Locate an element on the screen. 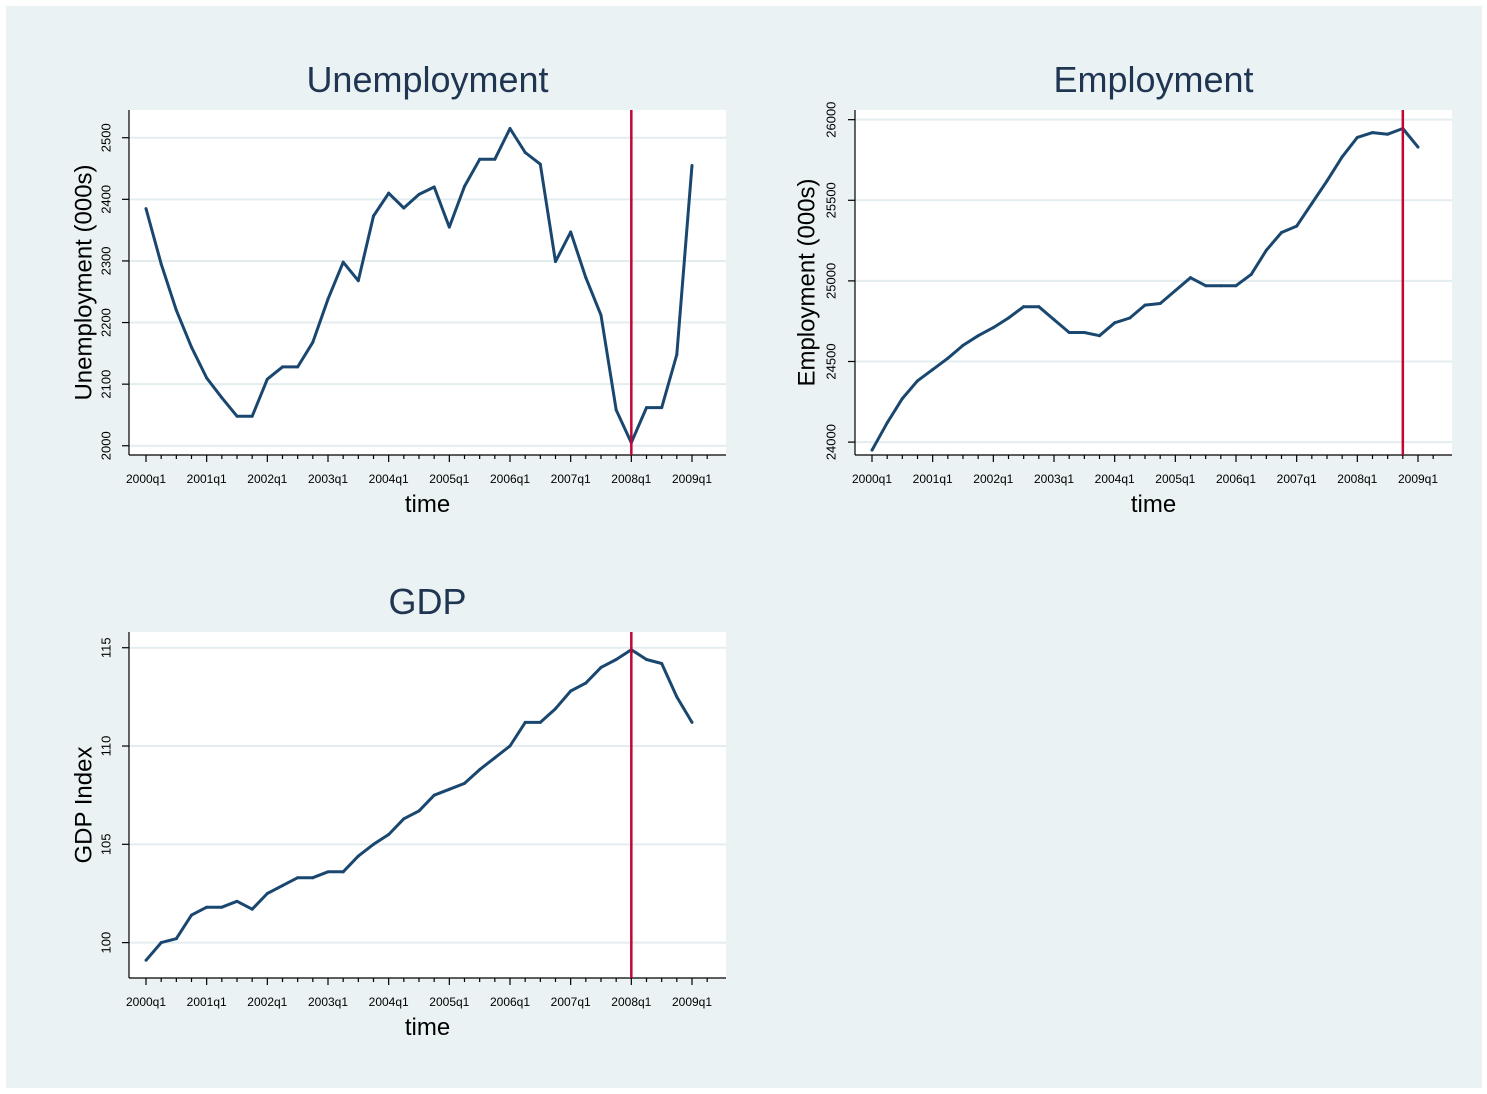 The image size is (1487, 1094). x-tick-label: 2009q1 is located at coordinates (692, 1002).